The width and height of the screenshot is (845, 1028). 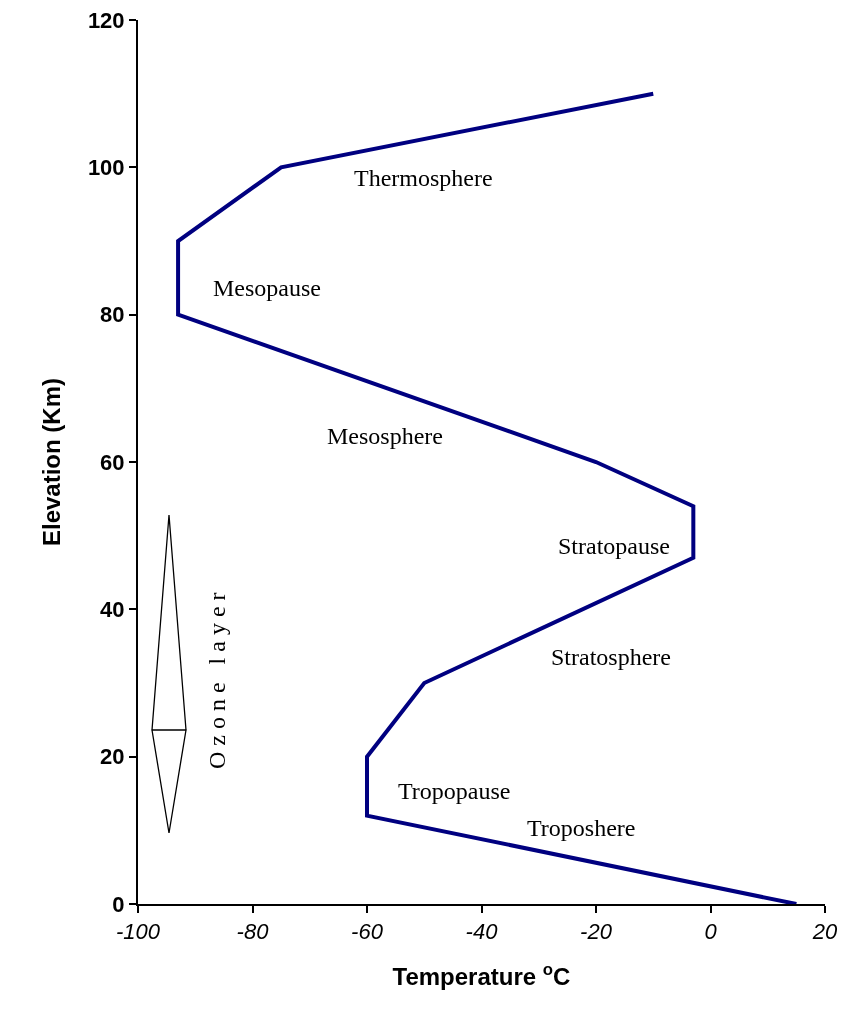 I want to click on x-tick-label: -100, so click(x=138, y=932).